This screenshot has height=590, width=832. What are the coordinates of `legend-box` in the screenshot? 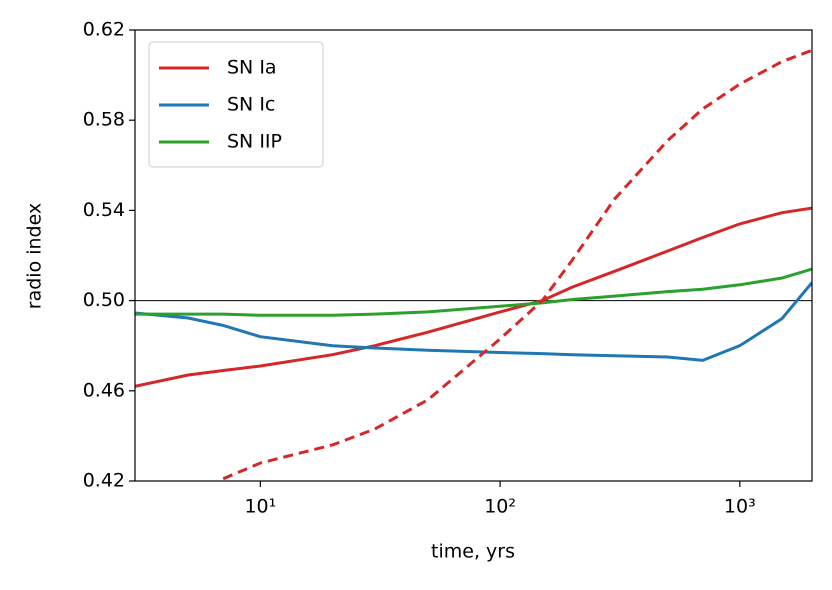 It's located at (236, 104).